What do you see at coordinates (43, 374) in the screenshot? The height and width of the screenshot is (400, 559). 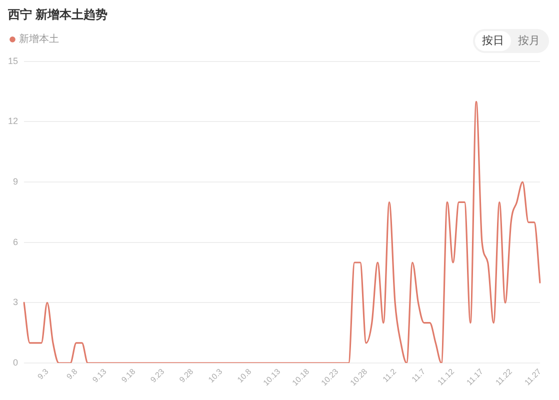 I see `x-tick-label: 9.3` at bounding box center [43, 374].